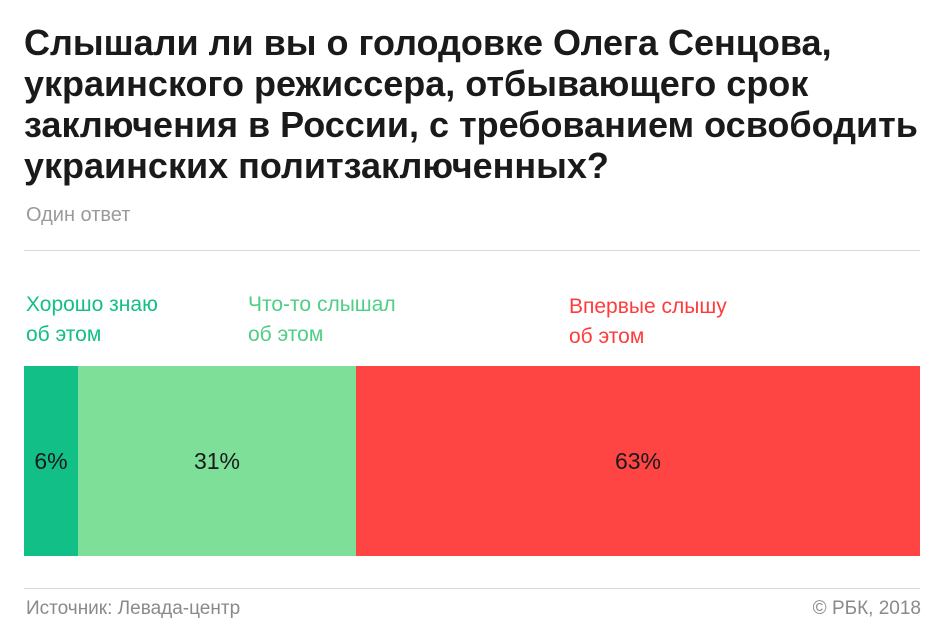  I want to click on legend-label-3: Впервые слышу об этом, so click(684, 322).